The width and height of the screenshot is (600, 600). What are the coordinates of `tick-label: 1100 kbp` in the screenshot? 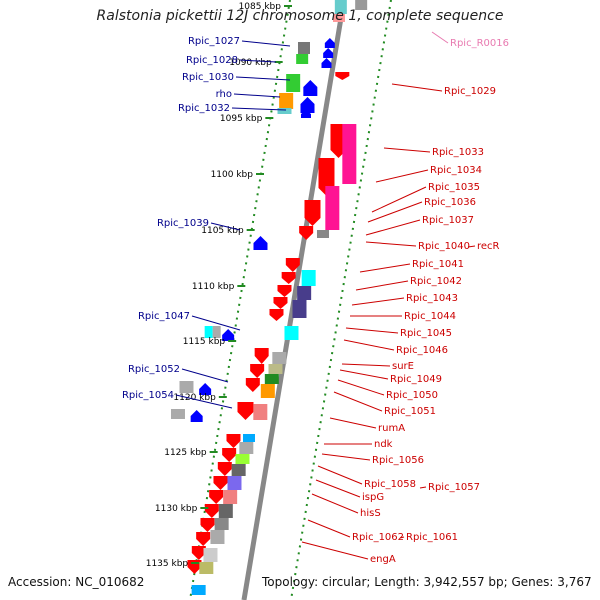 It's located at (232, 175).